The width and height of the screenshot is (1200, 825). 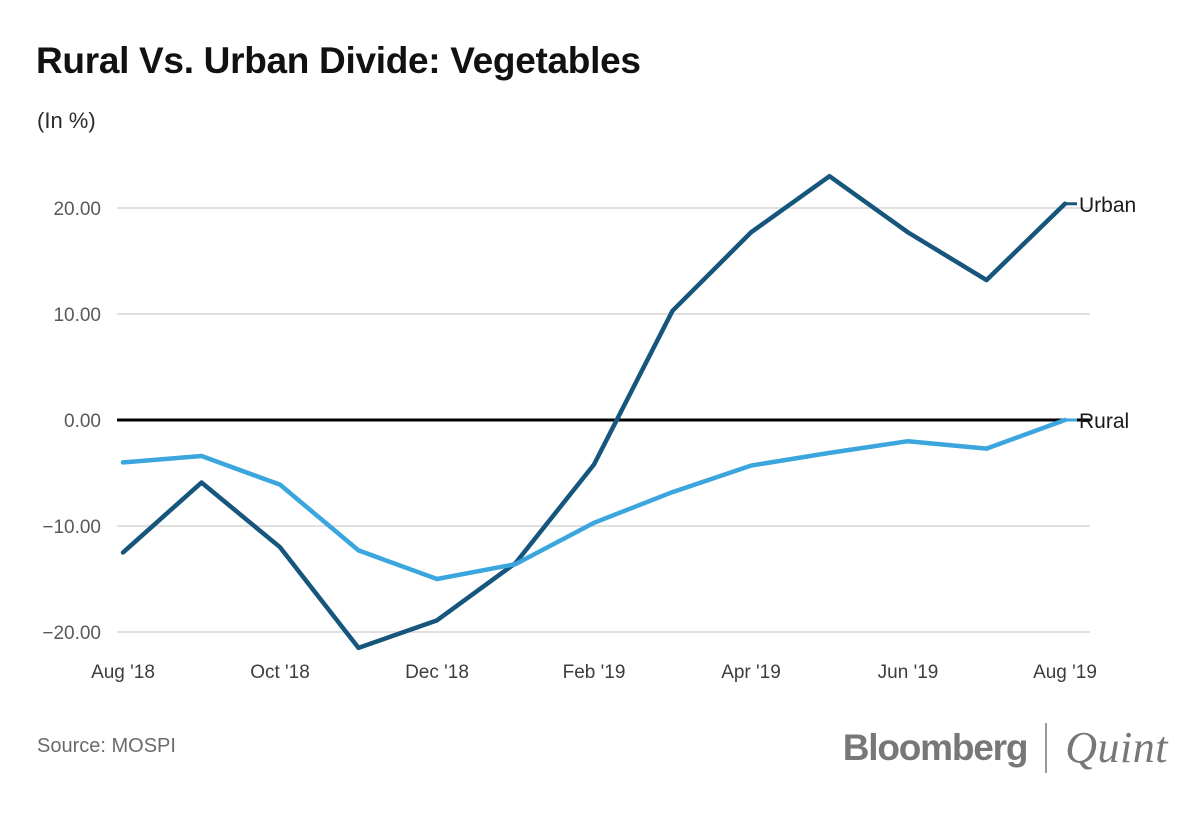 I want to click on y-axis-tick-labels: 20.00 10.00 0.00 −10.00 −20.00, so click(x=71, y=421).